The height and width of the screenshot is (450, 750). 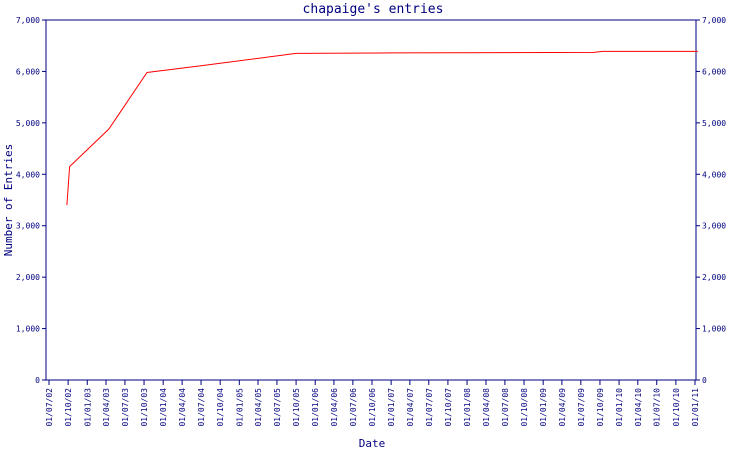 I want to click on y-tick-label-left: 7,000, so click(x=28, y=20).